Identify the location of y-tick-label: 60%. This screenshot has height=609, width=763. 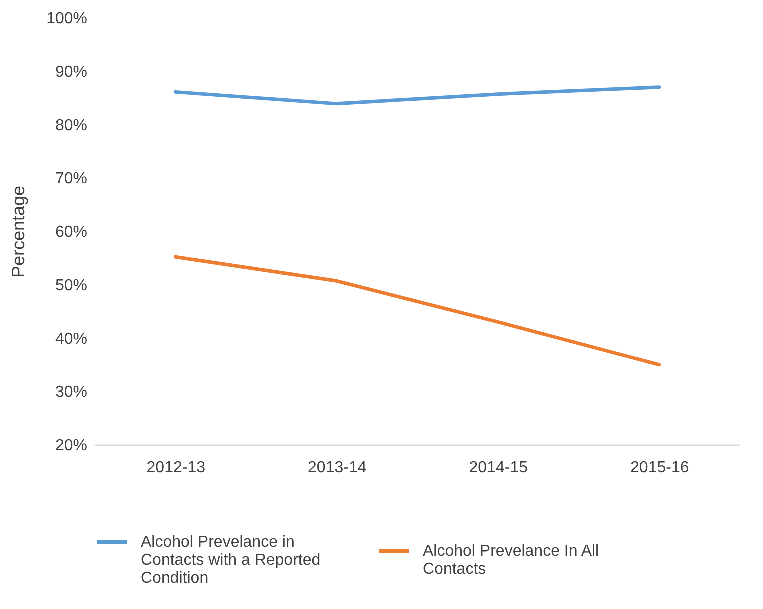
(71, 232).